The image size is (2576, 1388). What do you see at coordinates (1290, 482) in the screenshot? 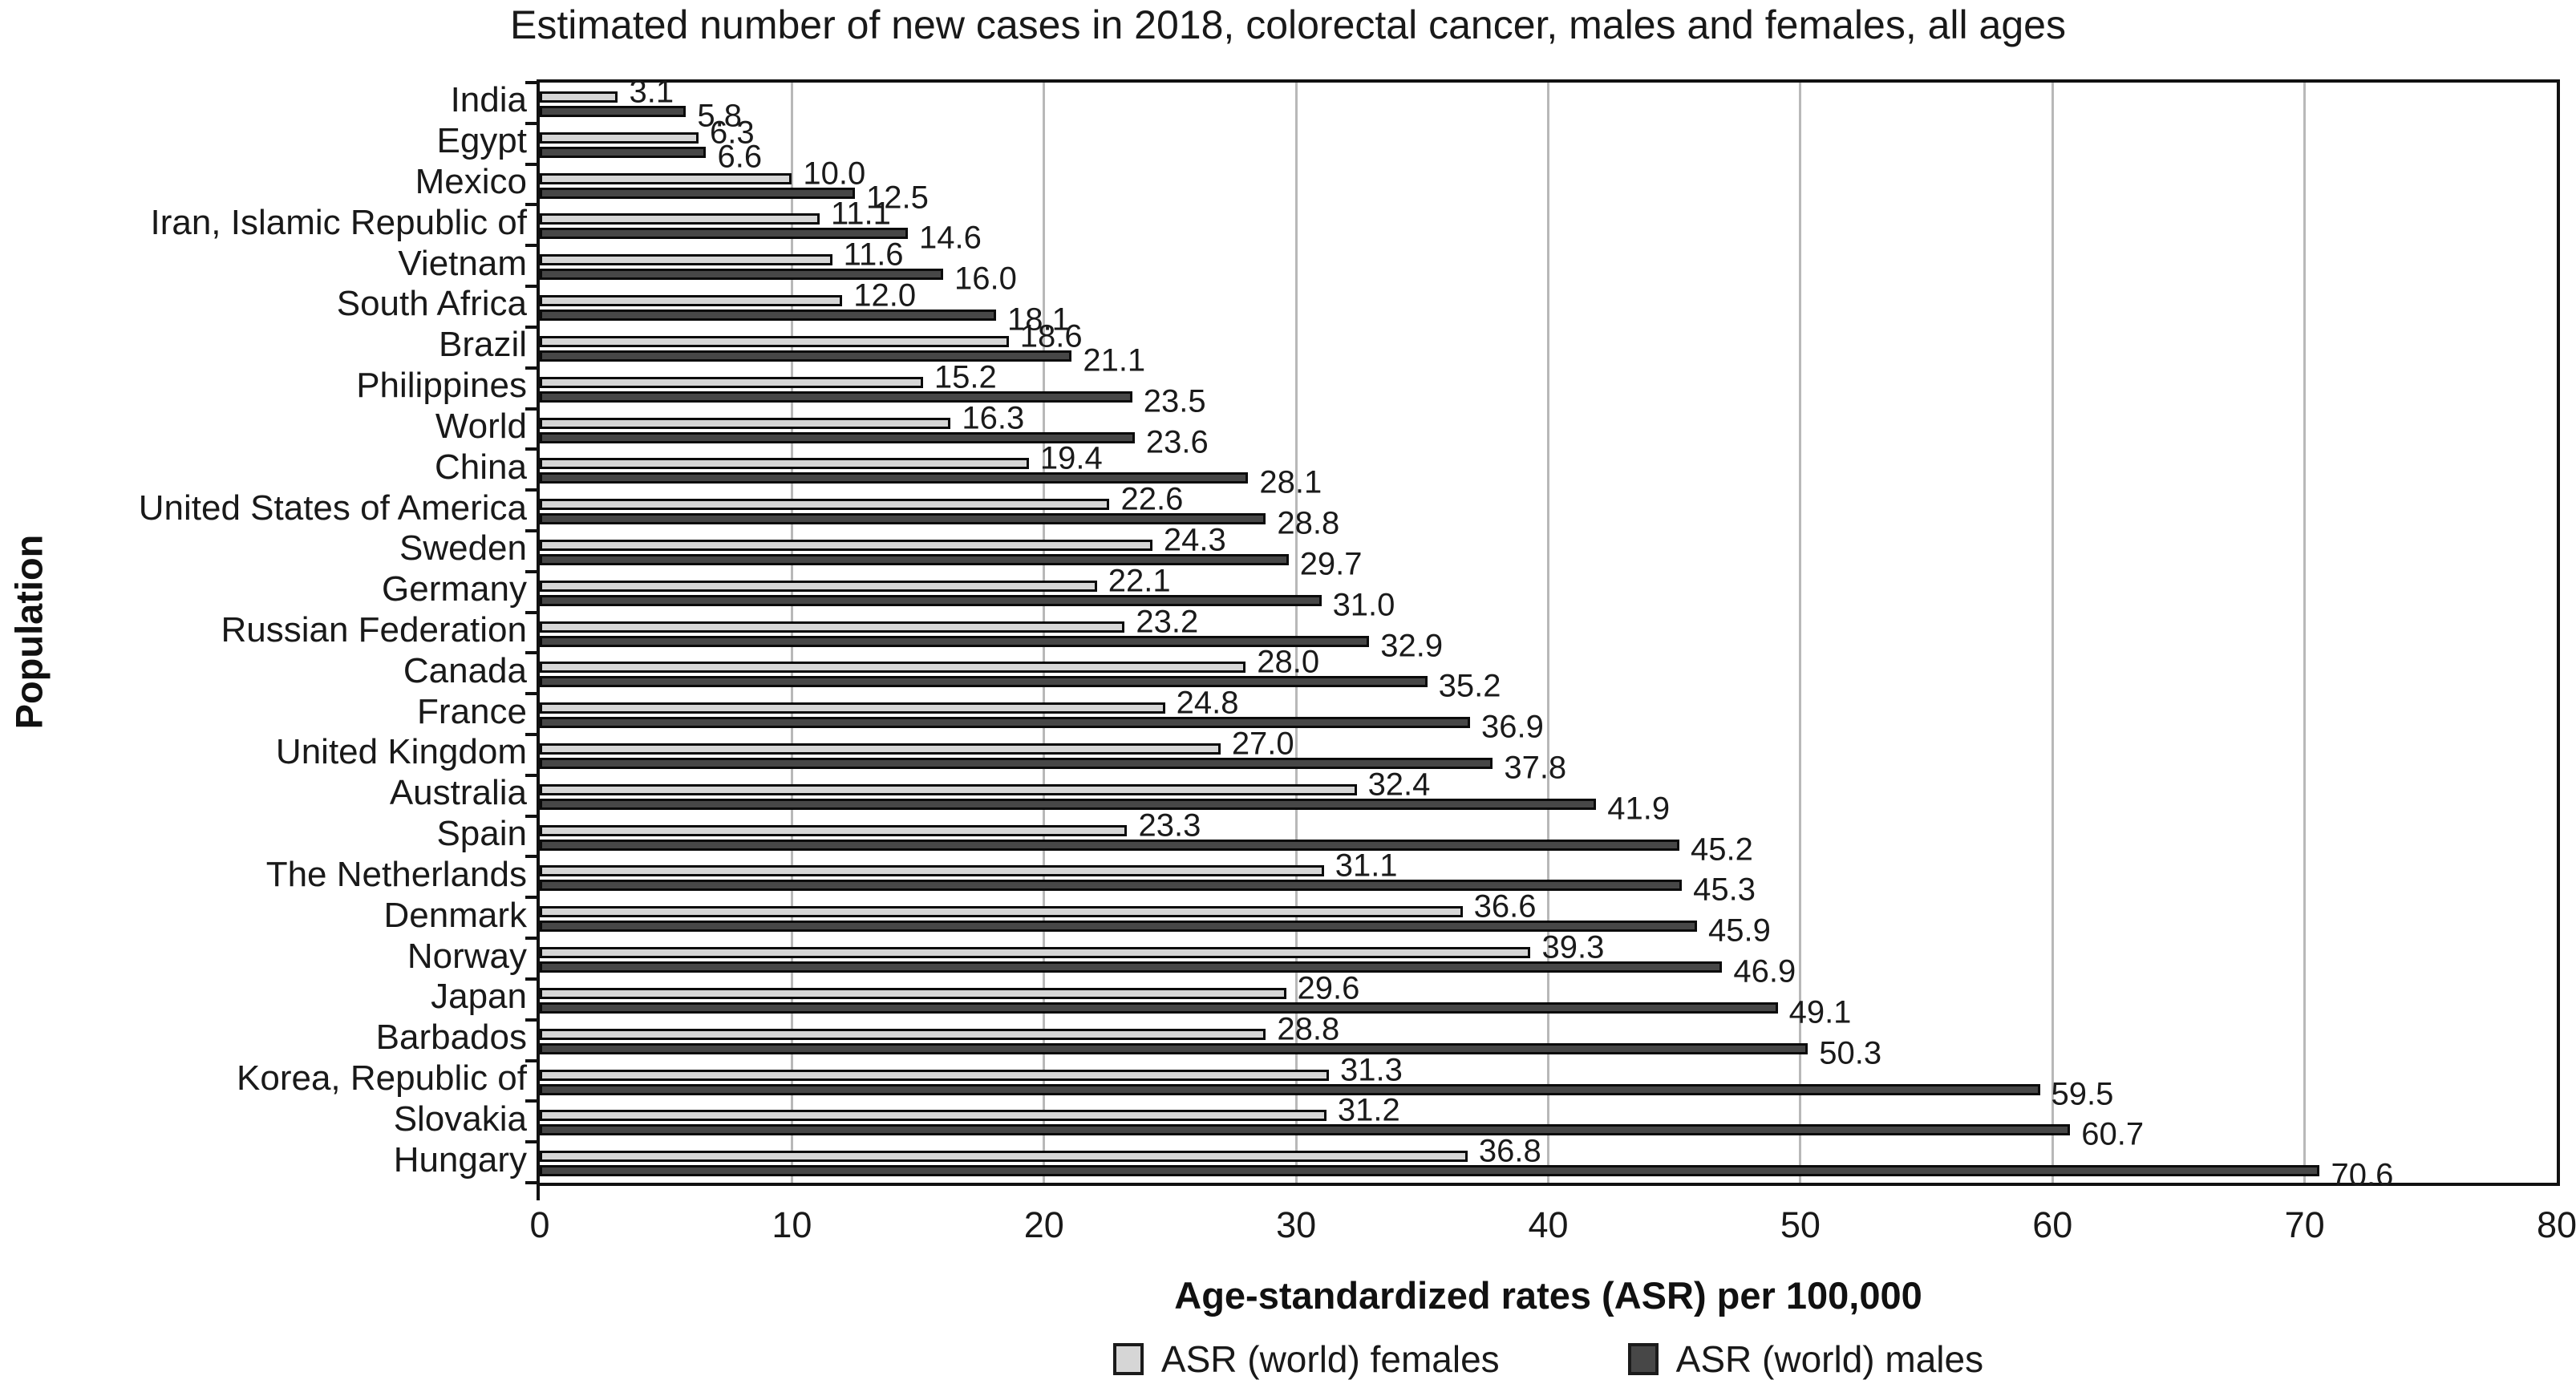
I see `male-value-label: 28.1` at bounding box center [1290, 482].